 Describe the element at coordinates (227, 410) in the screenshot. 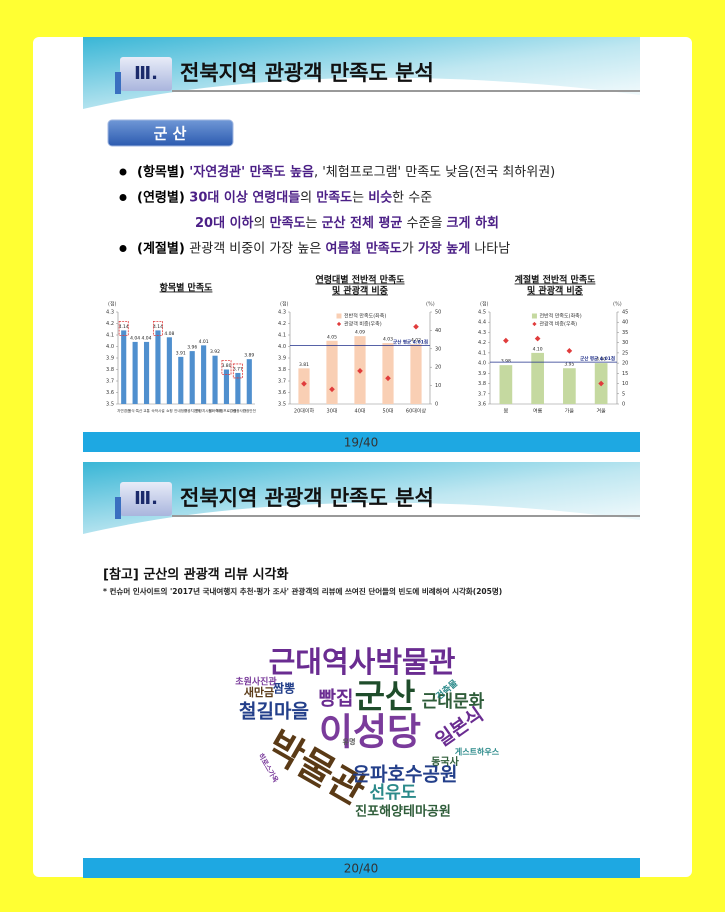

I see `x-tick-label: 체험프로그램` at that location.